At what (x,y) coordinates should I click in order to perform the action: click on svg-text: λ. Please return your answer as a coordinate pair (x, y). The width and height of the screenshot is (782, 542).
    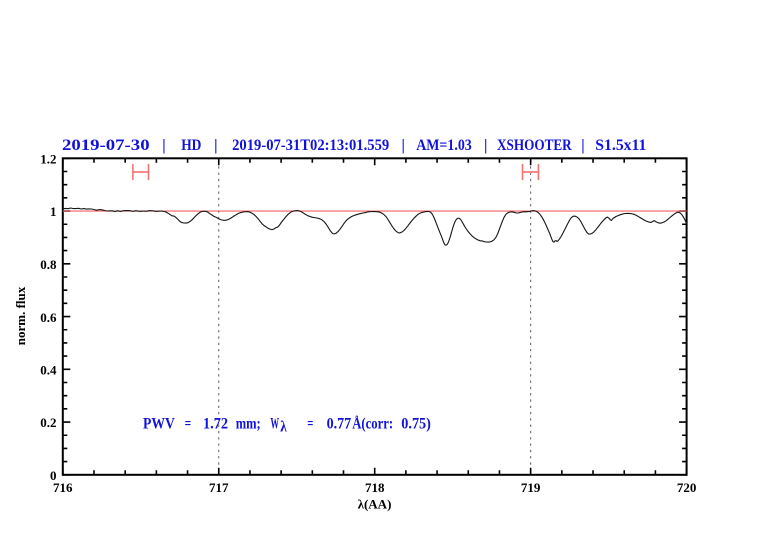
    Looking at the image, I should click on (283, 426).